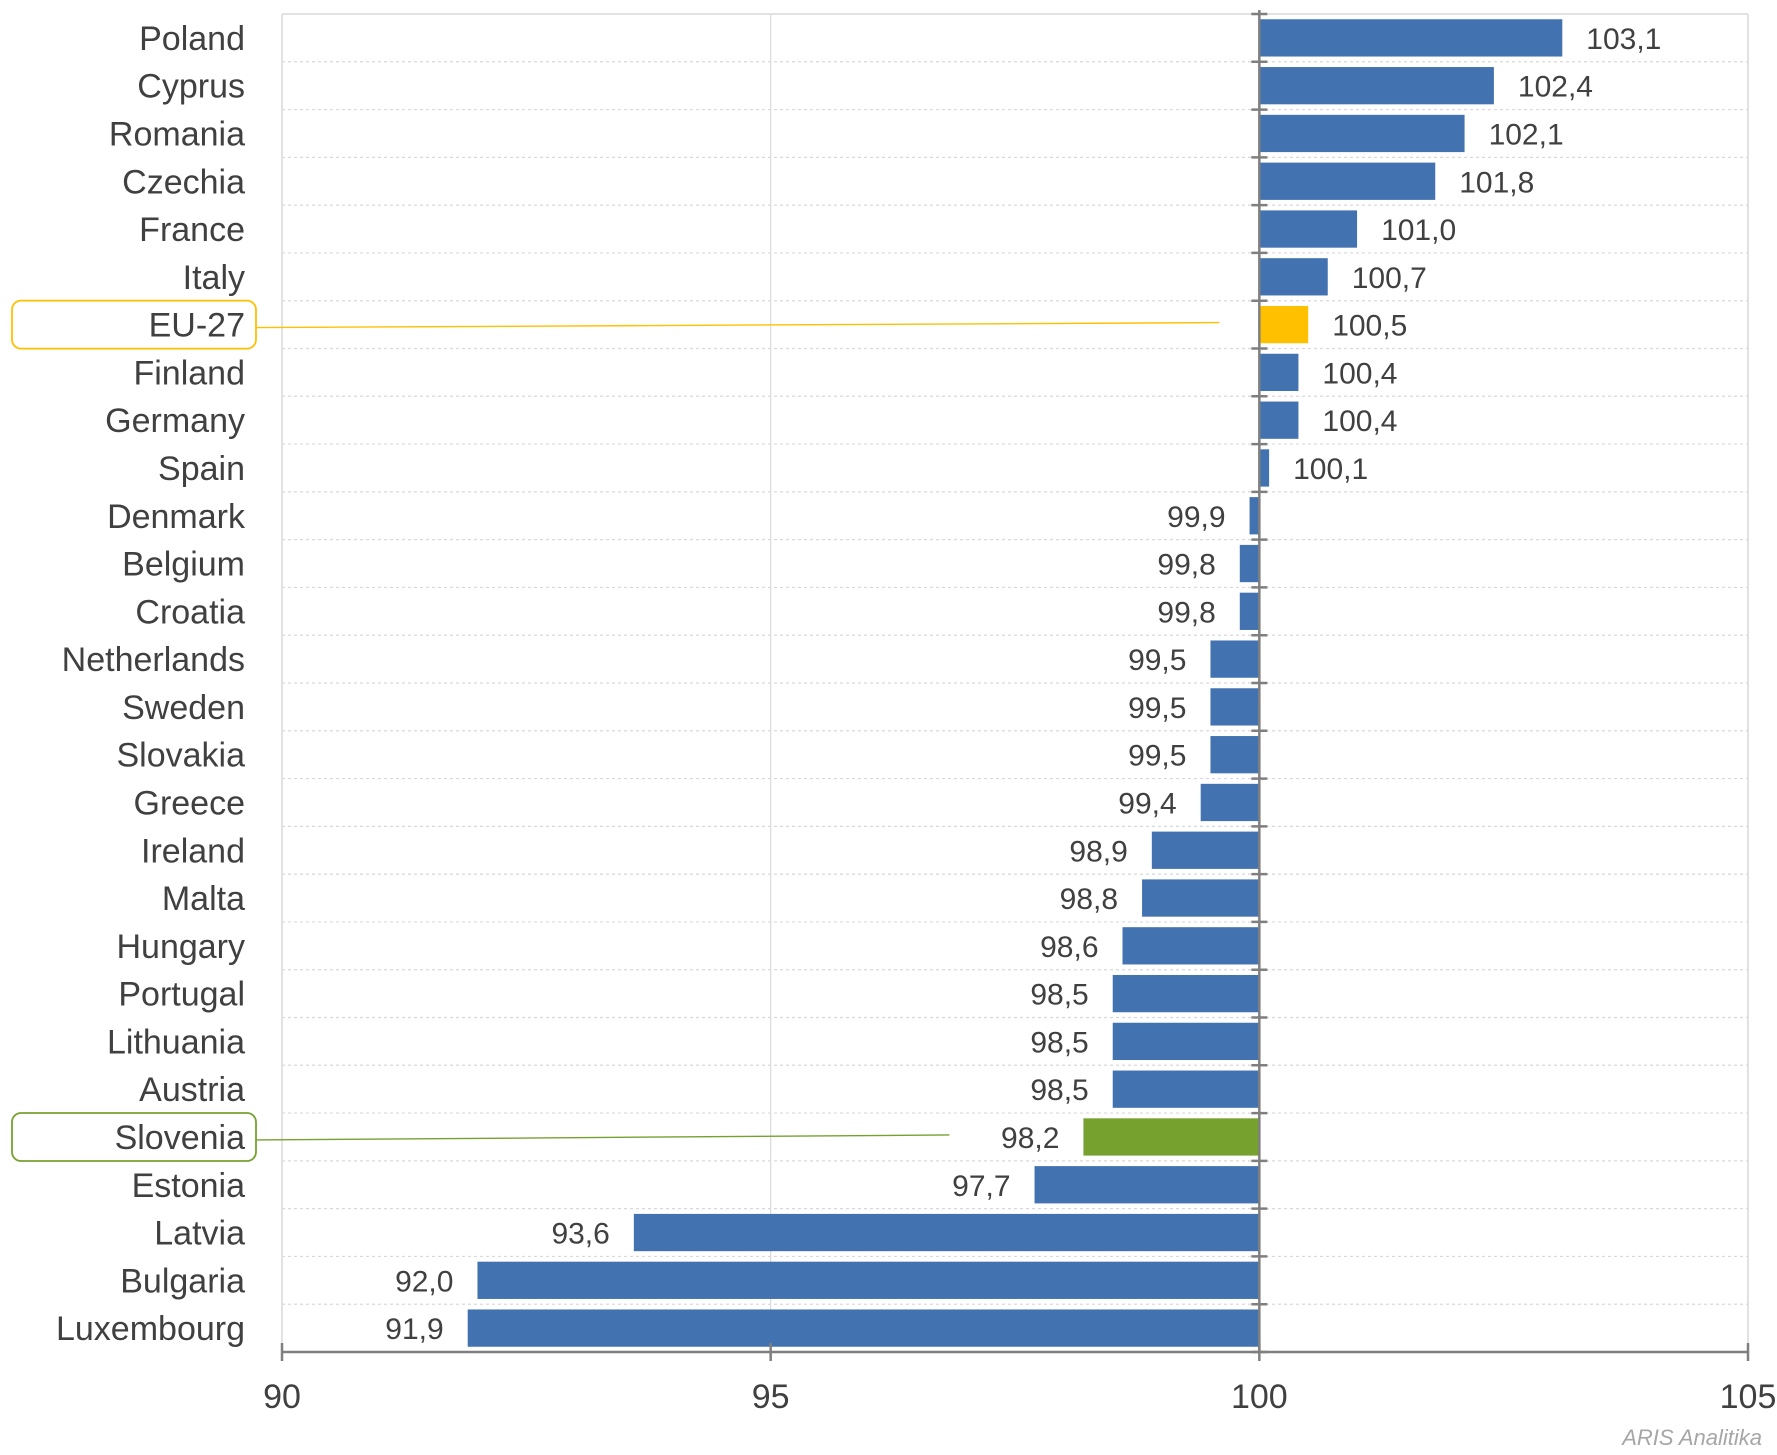  I want to click on bar-spain, so click(1264, 468).